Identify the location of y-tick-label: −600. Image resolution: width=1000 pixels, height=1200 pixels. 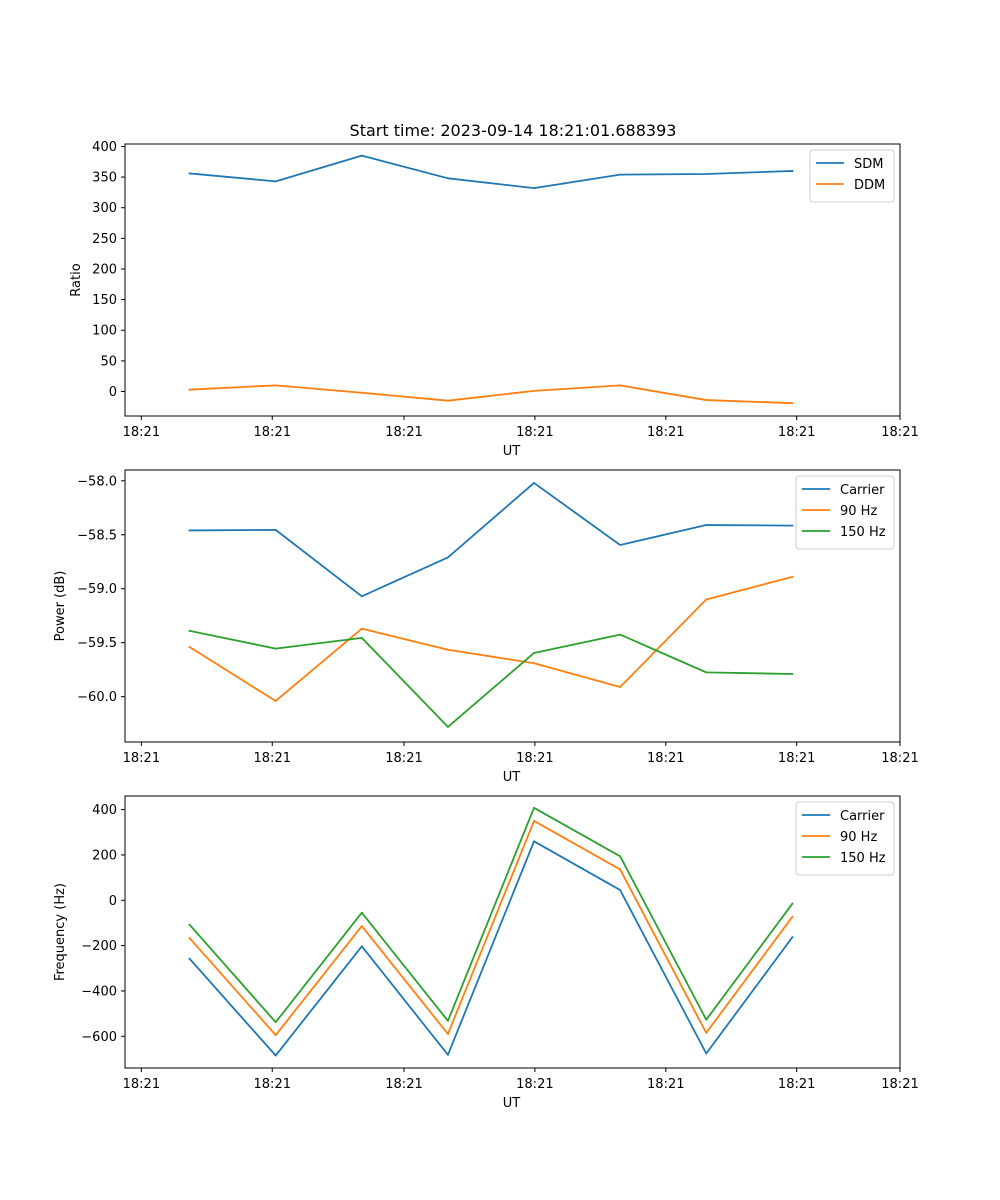
(99, 1037).